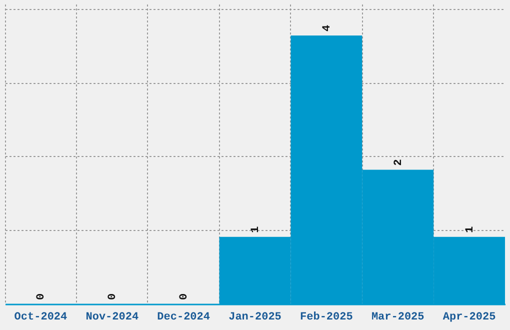 Image resolution: width=510 pixels, height=330 pixels. Describe the element at coordinates (327, 28) in the screenshot. I see `data-label: 4` at that location.